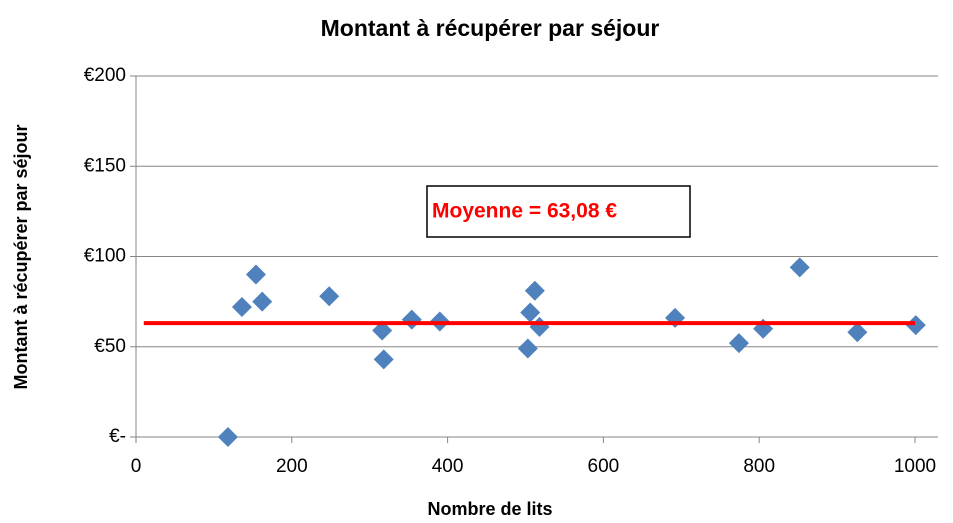 This screenshot has width=953, height=523. I want to click on y-tick-label: €200, so click(105, 75).